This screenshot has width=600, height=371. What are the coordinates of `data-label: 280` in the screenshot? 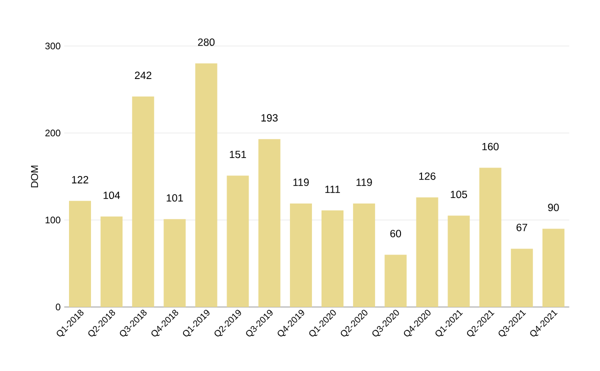 It's located at (206, 42).